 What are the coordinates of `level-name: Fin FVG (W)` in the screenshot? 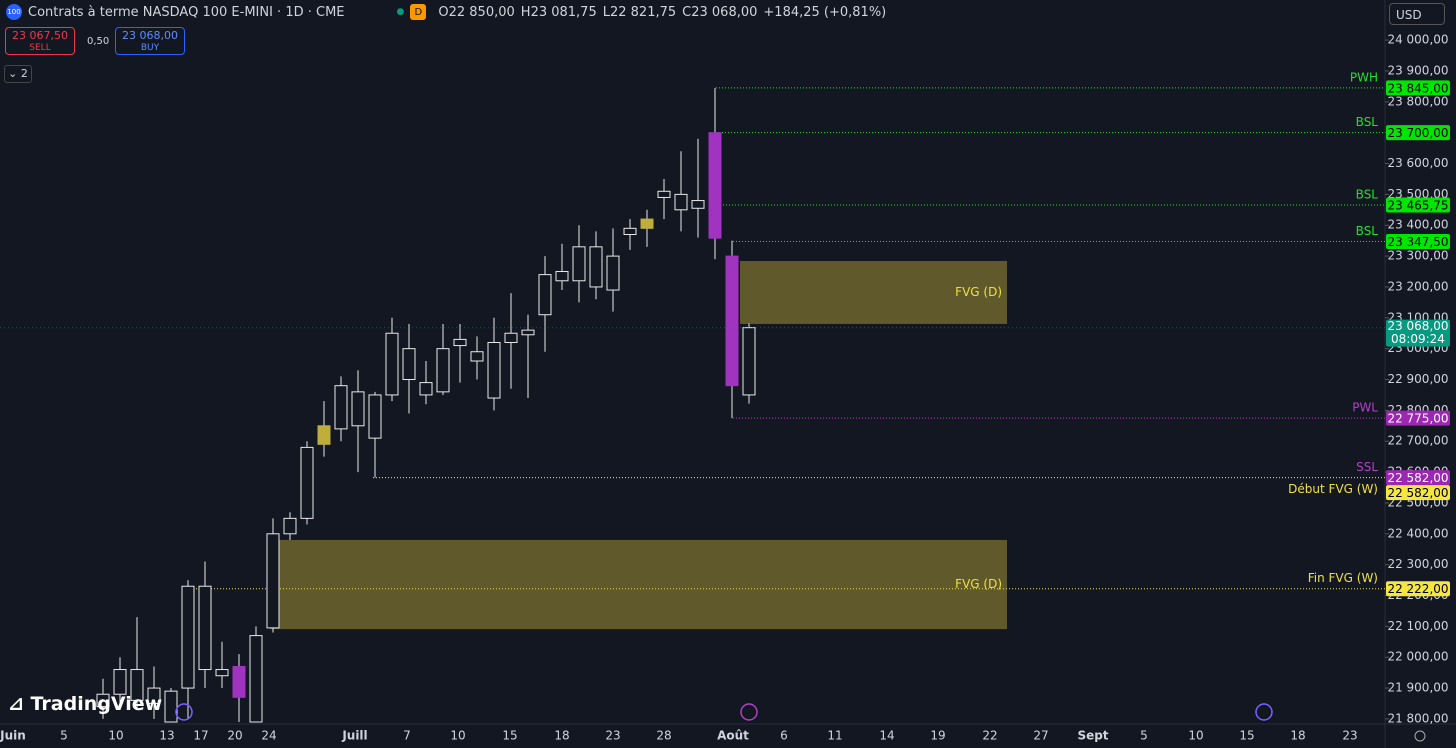 It's located at (1343, 578).